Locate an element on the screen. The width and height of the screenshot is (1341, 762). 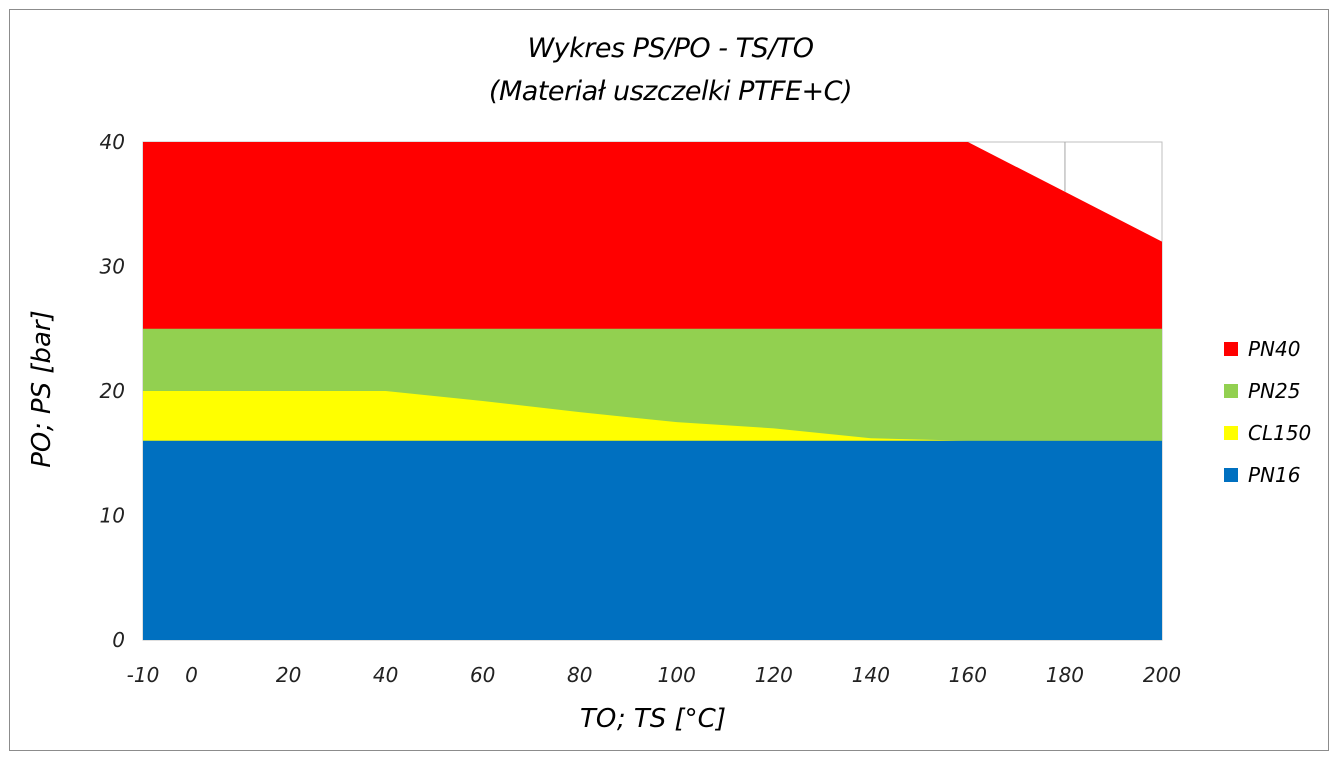
legend-item-pn16: PN16 is located at coordinates (1267, 475).